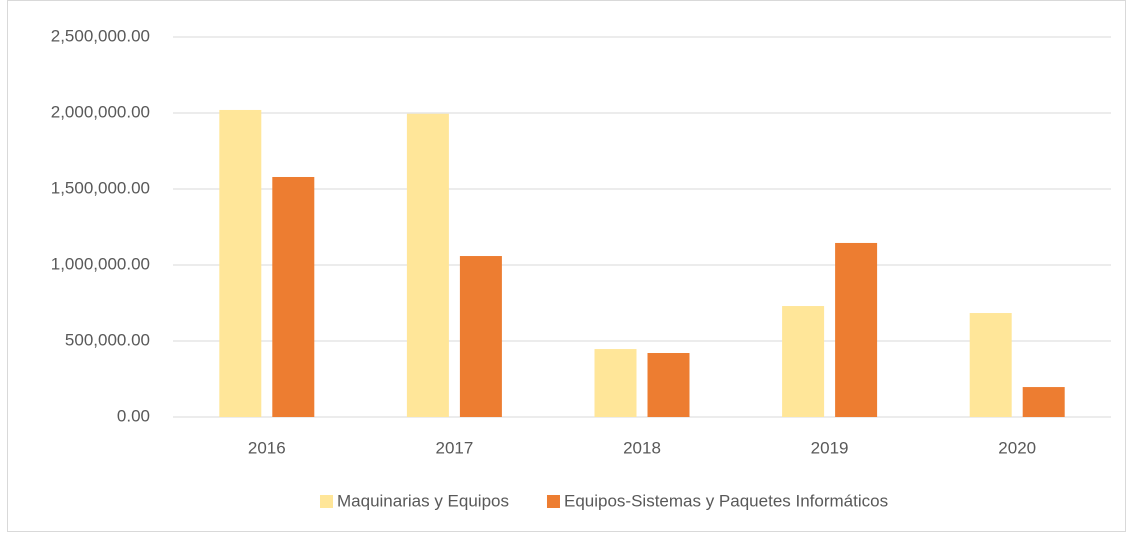 This screenshot has height=533, width=1132. What do you see at coordinates (454, 447) in the screenshot?
I see `x-tick-label: 2017` at bounding box center [454, 447].